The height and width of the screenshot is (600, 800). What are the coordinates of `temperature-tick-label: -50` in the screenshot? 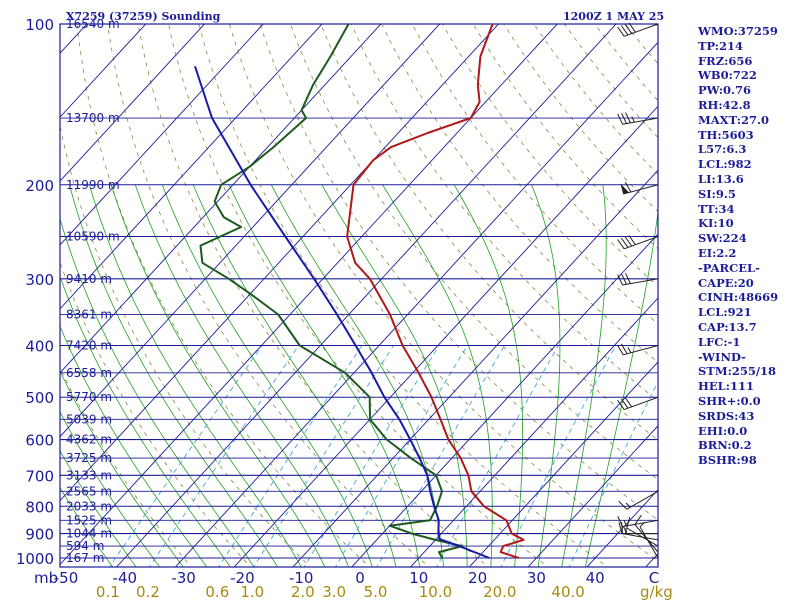 It's located at (66, 578).